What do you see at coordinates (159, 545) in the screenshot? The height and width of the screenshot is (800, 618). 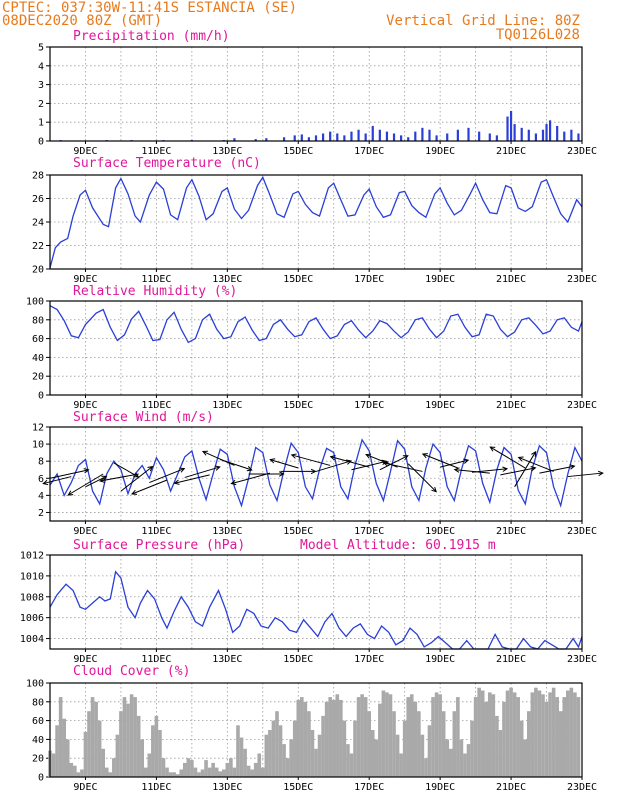 I see `pressure-title: Surface Pressure (hPa)` at bounding box center [159, 545].